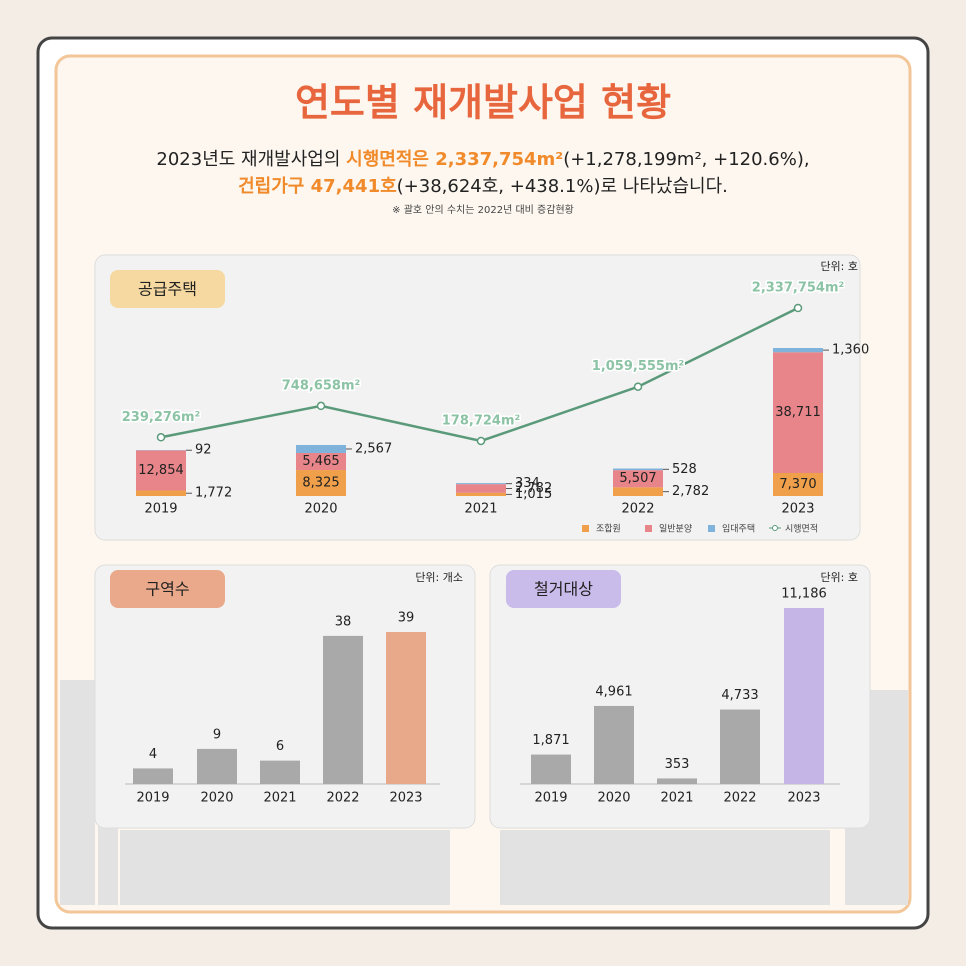 The width and height of the screenshot is (966, 966). I want to click on line-value-label: 2,337,754m², so click(798, 288).